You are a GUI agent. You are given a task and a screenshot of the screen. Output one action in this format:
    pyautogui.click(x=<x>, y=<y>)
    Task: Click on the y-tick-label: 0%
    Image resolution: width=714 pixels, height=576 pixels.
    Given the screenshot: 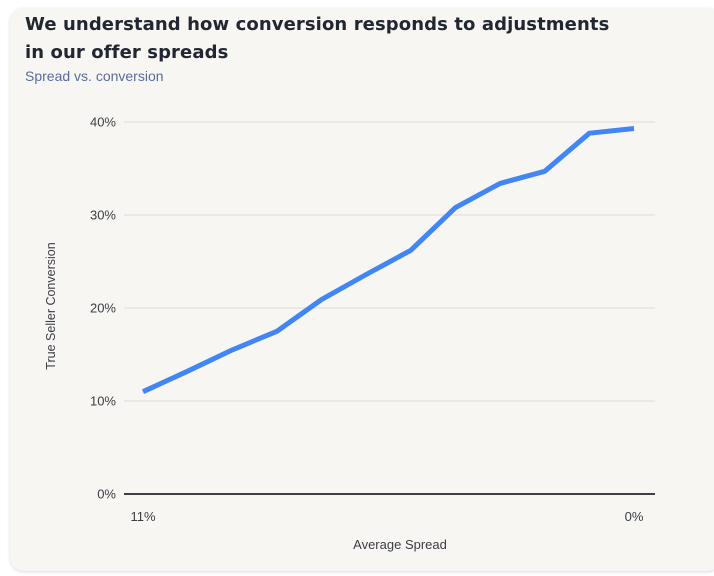 What is the action you would take?
    pyautogui.click(x=106, y=494)
    